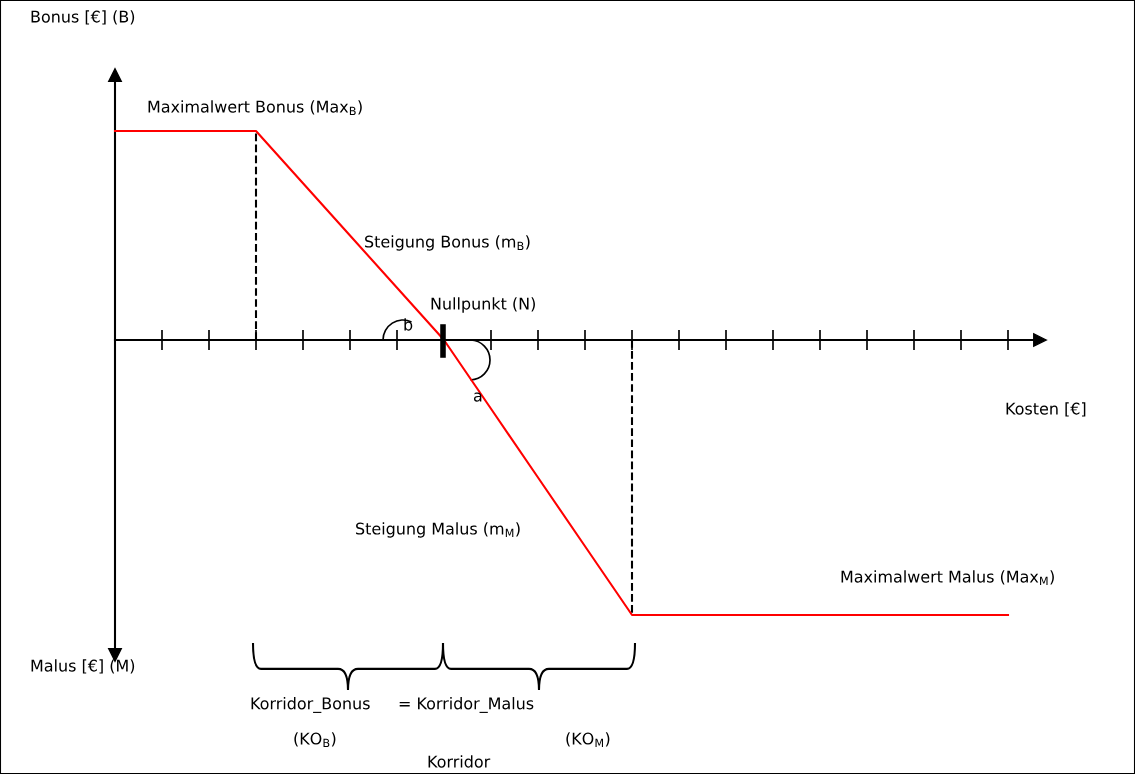 The image size is (1135, 774). I want to click on annotation: Maximalwert Malus (Max$_{M}$), so click(947, 578).